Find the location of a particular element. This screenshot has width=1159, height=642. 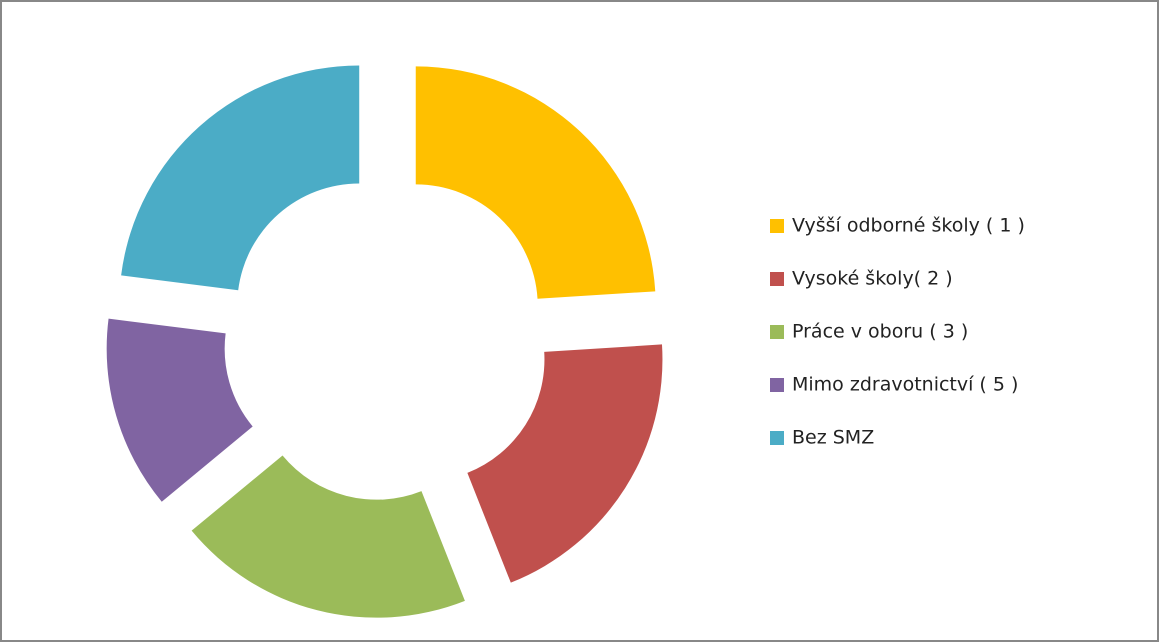

legend-label: Práce v oboru ( 3 ) is located at coordinates (880, 332).